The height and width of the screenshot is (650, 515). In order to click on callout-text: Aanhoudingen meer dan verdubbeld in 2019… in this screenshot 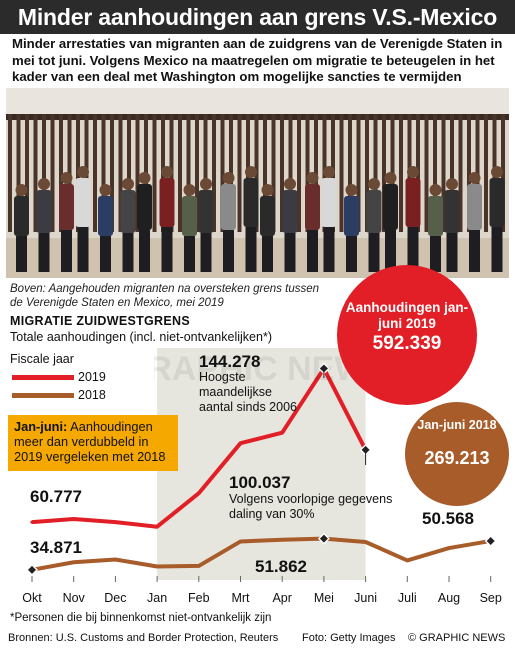, I will do `click(90, 441)`.